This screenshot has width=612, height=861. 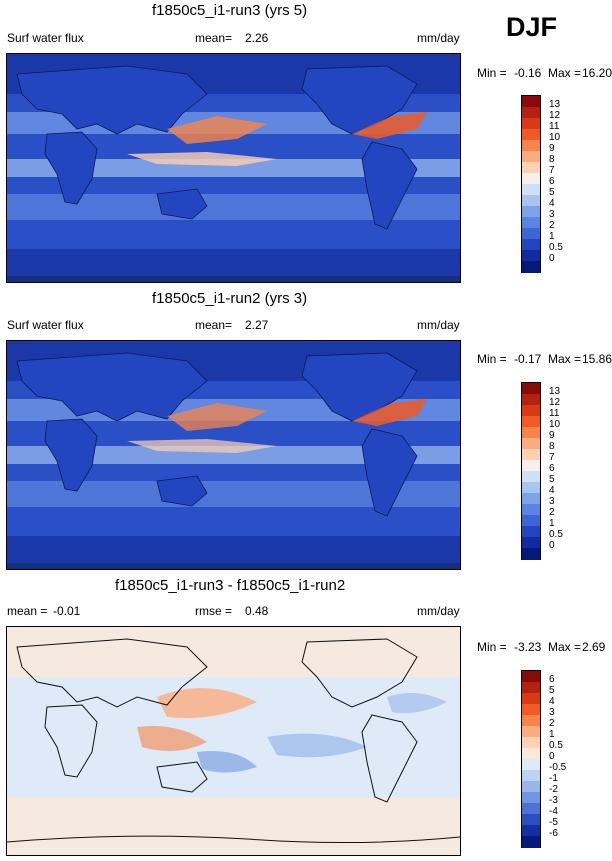 What do you see at coordinates (553, 822) in the screenshot?
I see `colorbar-tick-label: -5` at bounding box center [553, 822].